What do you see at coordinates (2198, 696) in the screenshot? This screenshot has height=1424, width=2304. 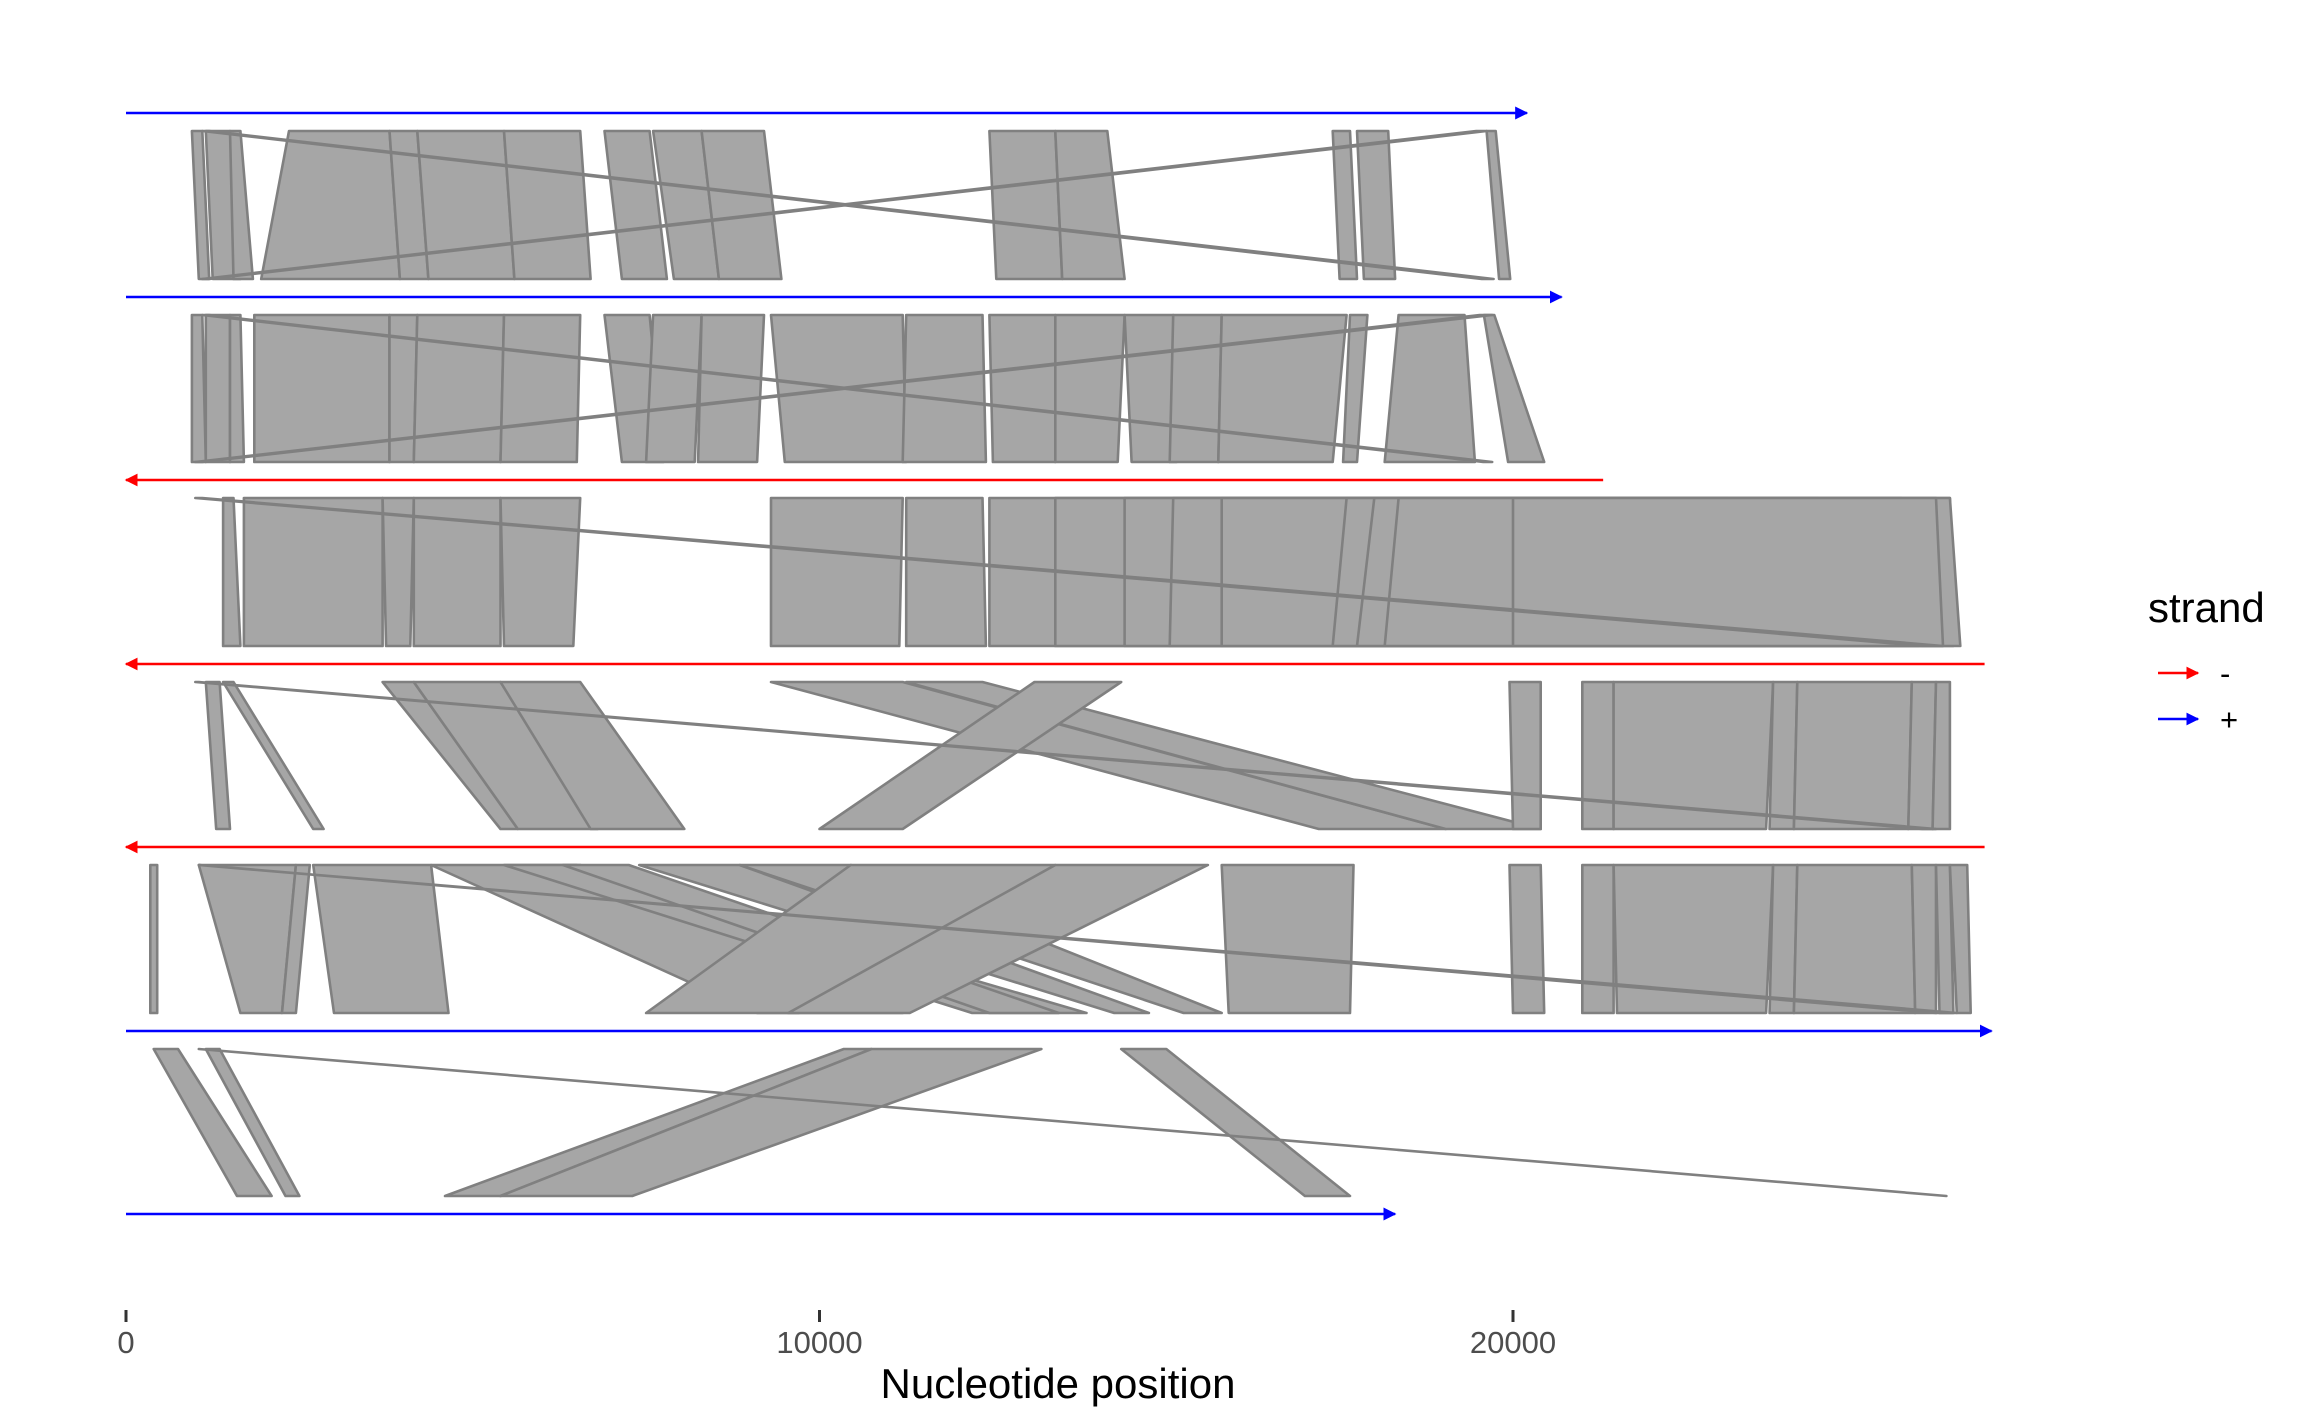 I see `legend-entries: -+` at bounding box center [2198, 696].